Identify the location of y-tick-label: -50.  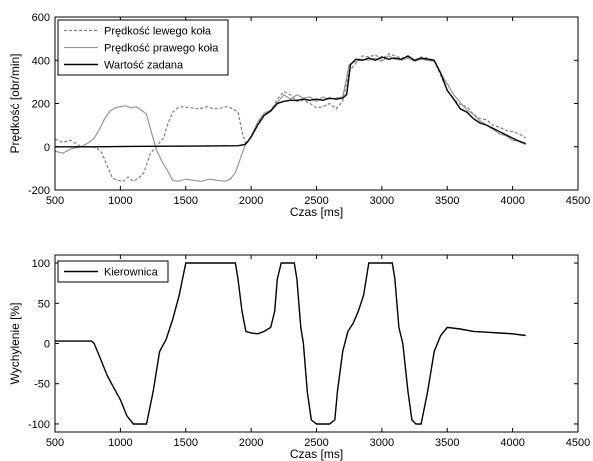
(42, 385).